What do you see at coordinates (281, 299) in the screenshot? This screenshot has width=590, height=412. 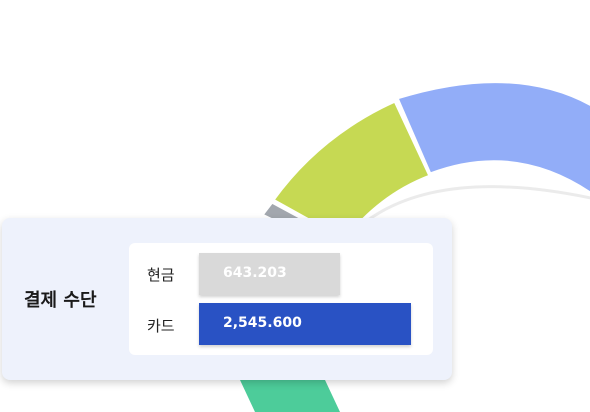 I see `payment-values-panel: 현금 643.203 카드 2,545.600` at bounding box center [281, 299].